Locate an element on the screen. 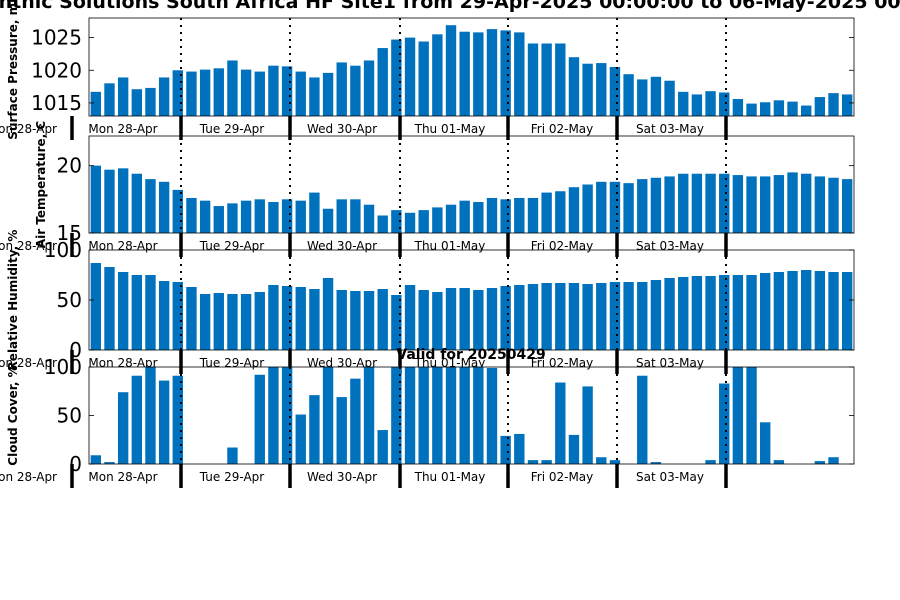  x-tick-label: Wed 30-Apr is located at coordinates (342, 477).